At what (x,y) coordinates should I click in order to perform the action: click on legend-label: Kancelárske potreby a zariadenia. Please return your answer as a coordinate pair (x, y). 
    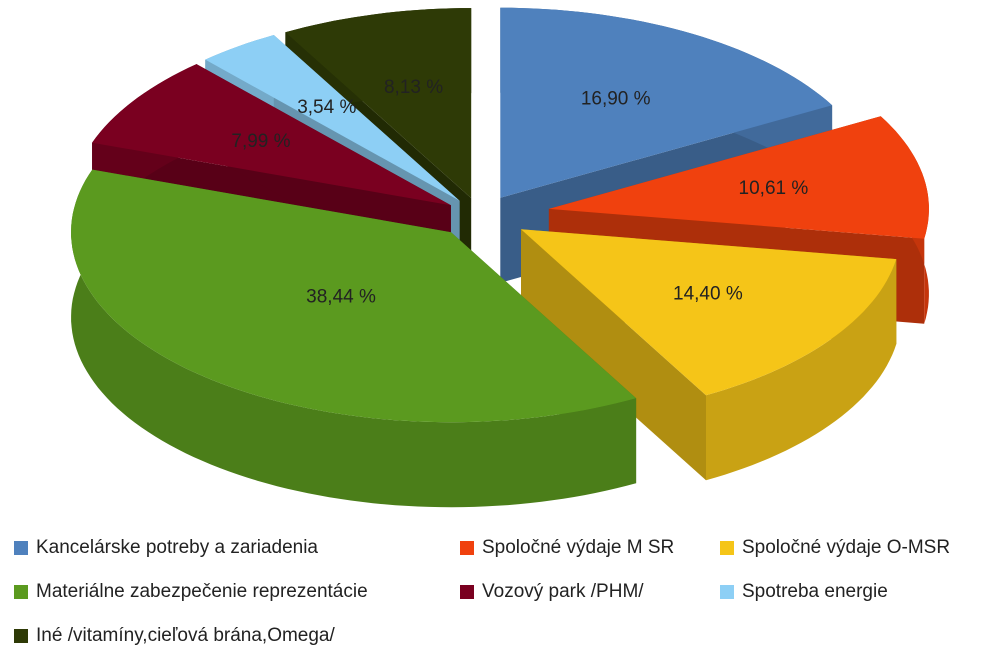
    Looking at the image, I should click on (177, 547).